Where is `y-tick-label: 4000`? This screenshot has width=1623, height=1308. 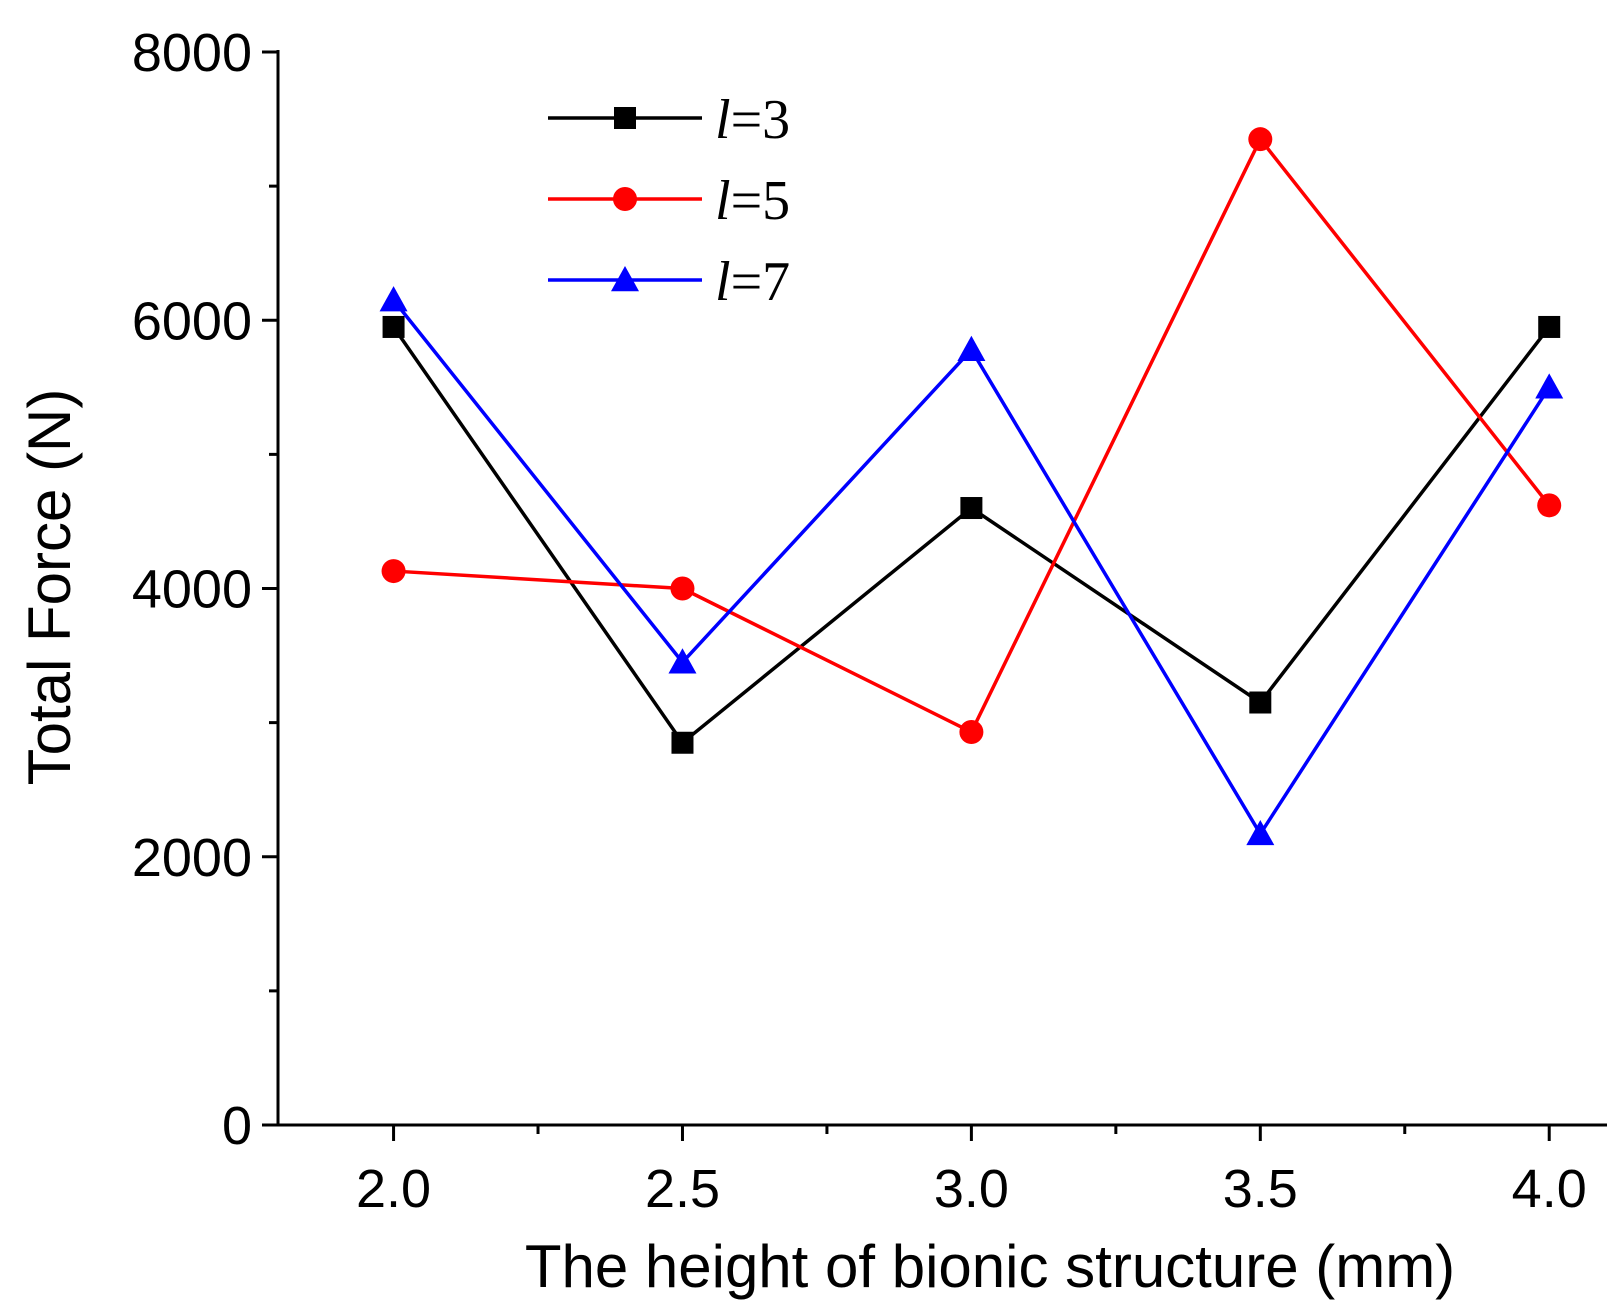 y-tick-label: 4000 is located at coordinates (192, 590).